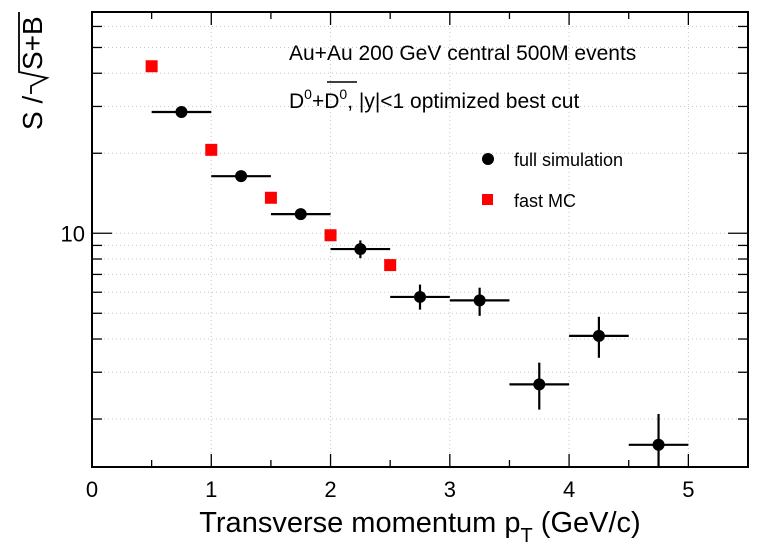 This screenshot has height=551, width=768. What do you see at coordinates (450, 489) in the screenshot?
I see `x-tick-label: 3` at bounding box center [450, 489].